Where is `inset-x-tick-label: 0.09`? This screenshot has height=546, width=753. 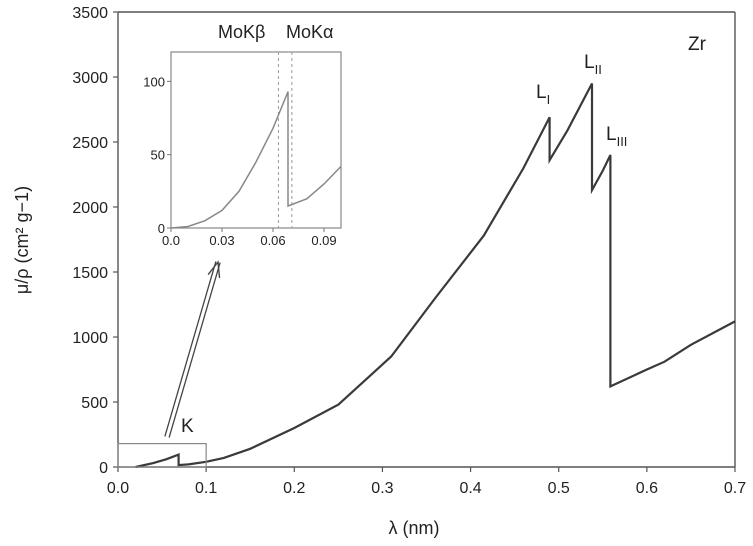 inset-x-tick-label: 0.09 is located at coordinates (323, 240).